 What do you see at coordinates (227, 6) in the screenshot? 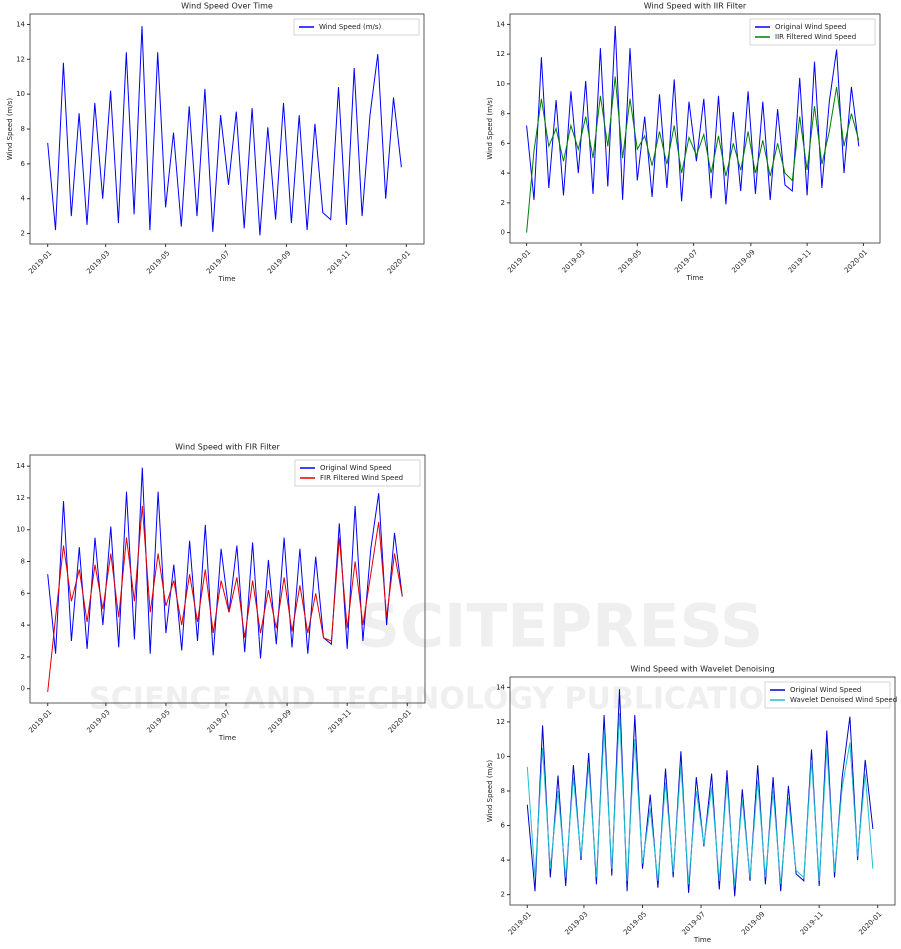
I see `chart-title: Wind Speed Over Time` at bounding box center [227, 6].